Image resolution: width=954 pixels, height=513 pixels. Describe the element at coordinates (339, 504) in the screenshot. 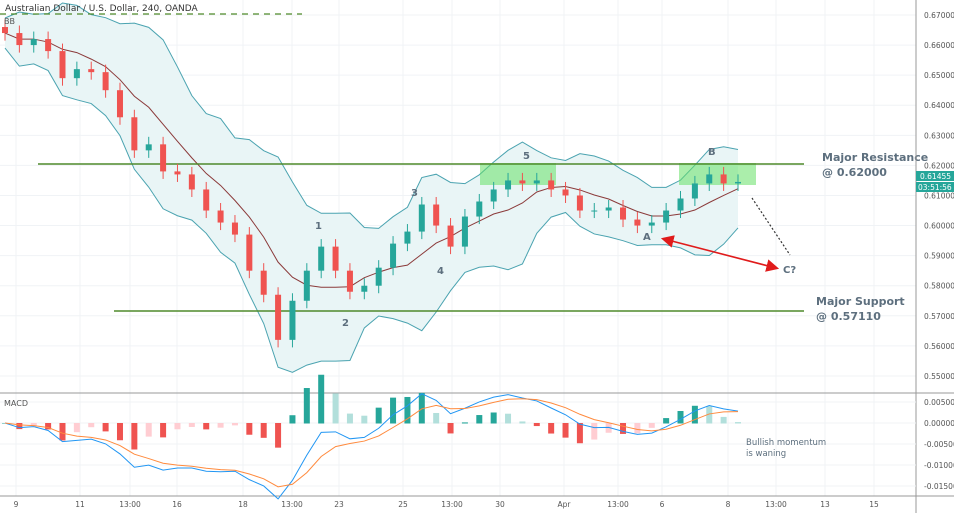

I see `time-tick: 23` at that location.